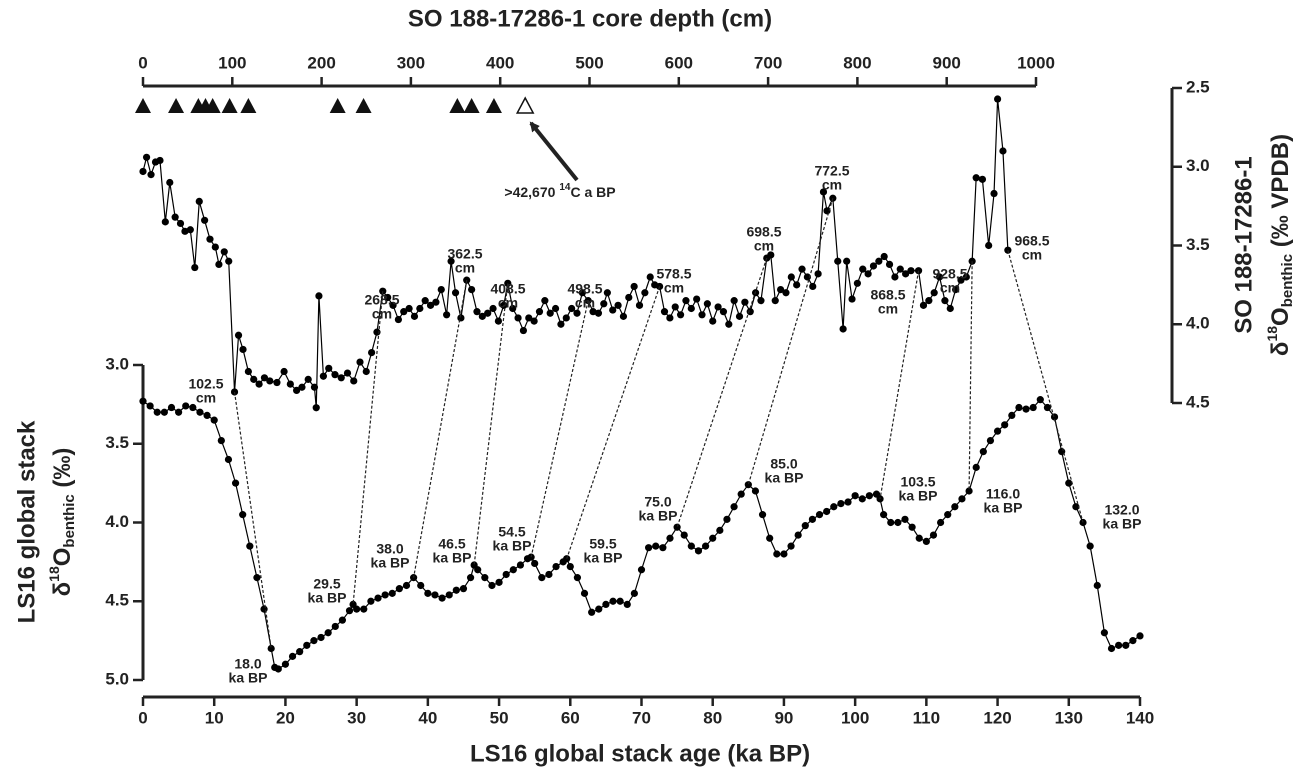  I want to click on depth-tie-label: 968.5, so click(1031, 241).